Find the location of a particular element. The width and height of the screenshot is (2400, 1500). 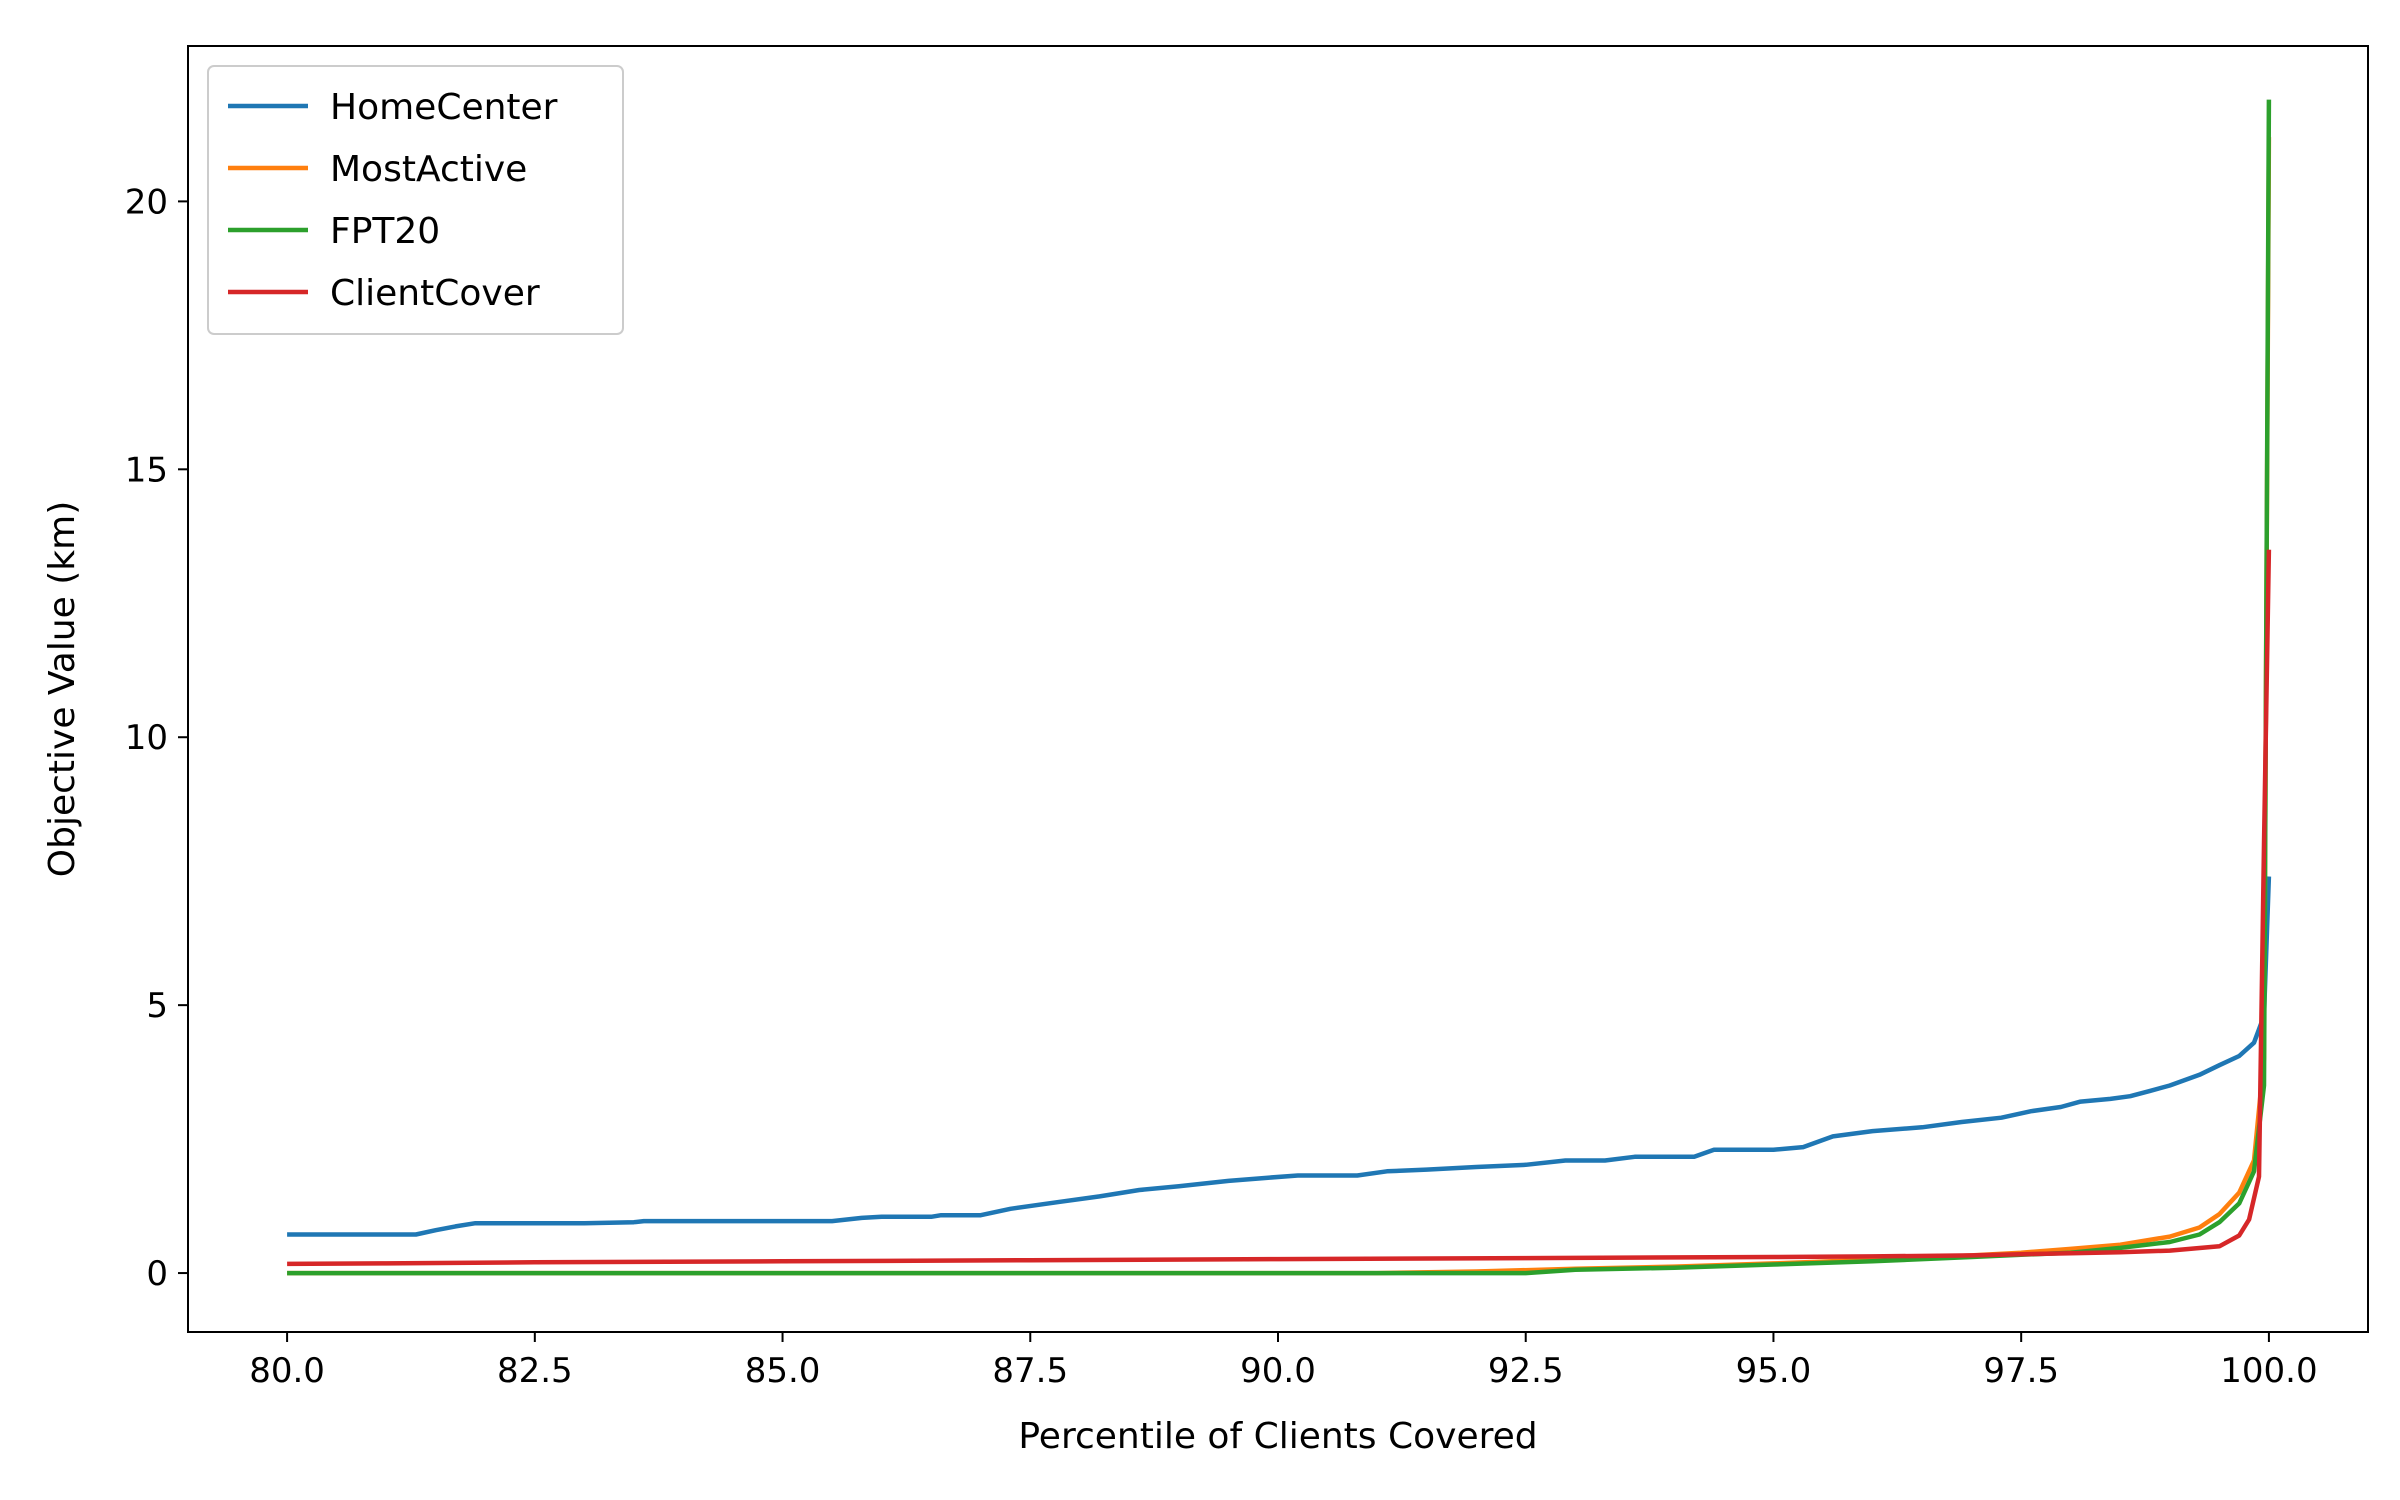

y-tick-label: 5 is located at coordinates (157, 1006).